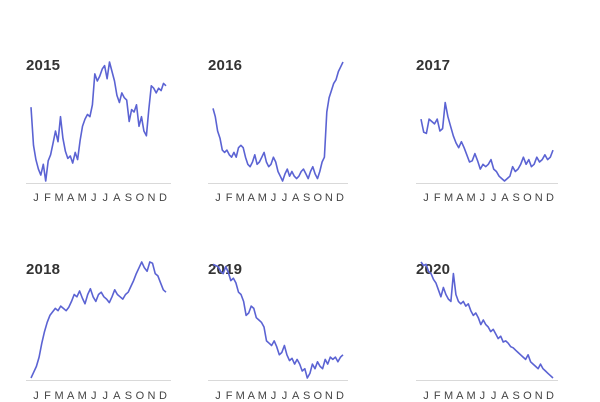 This screenshot has height=402, width=600. Describe the element at coordinates (225, 65) in the screenshot. I see `panel-title: 2016` at that location.